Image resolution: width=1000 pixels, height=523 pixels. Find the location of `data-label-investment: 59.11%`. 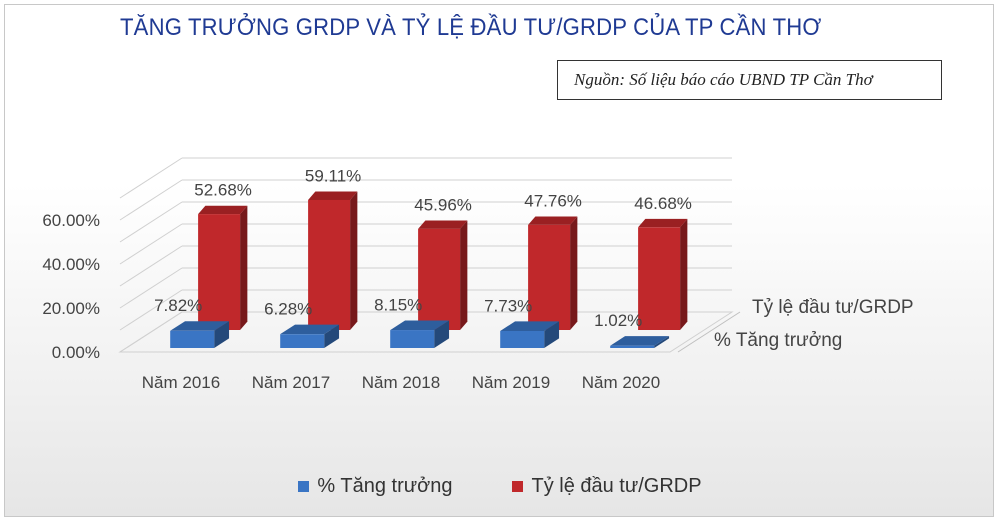

data-label-investment: 59.11% is located at coordinates (333, 176).